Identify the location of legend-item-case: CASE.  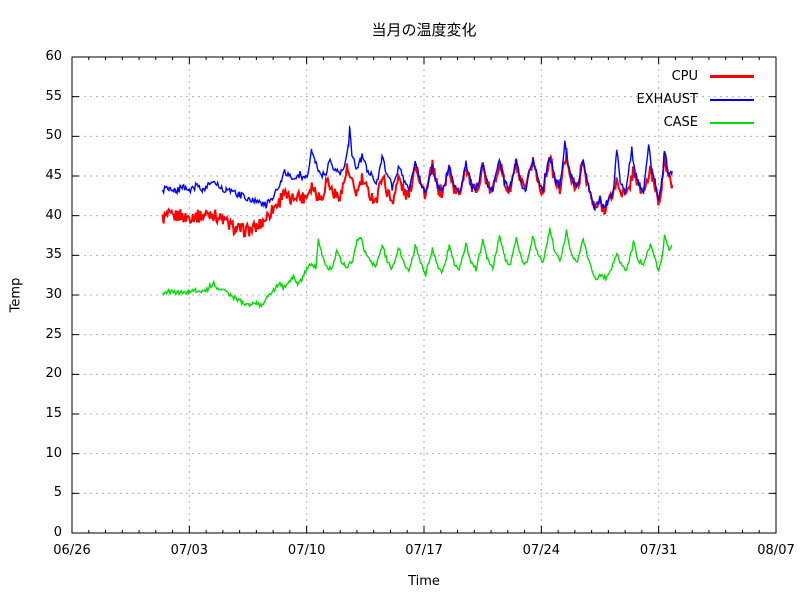
(695, 122).